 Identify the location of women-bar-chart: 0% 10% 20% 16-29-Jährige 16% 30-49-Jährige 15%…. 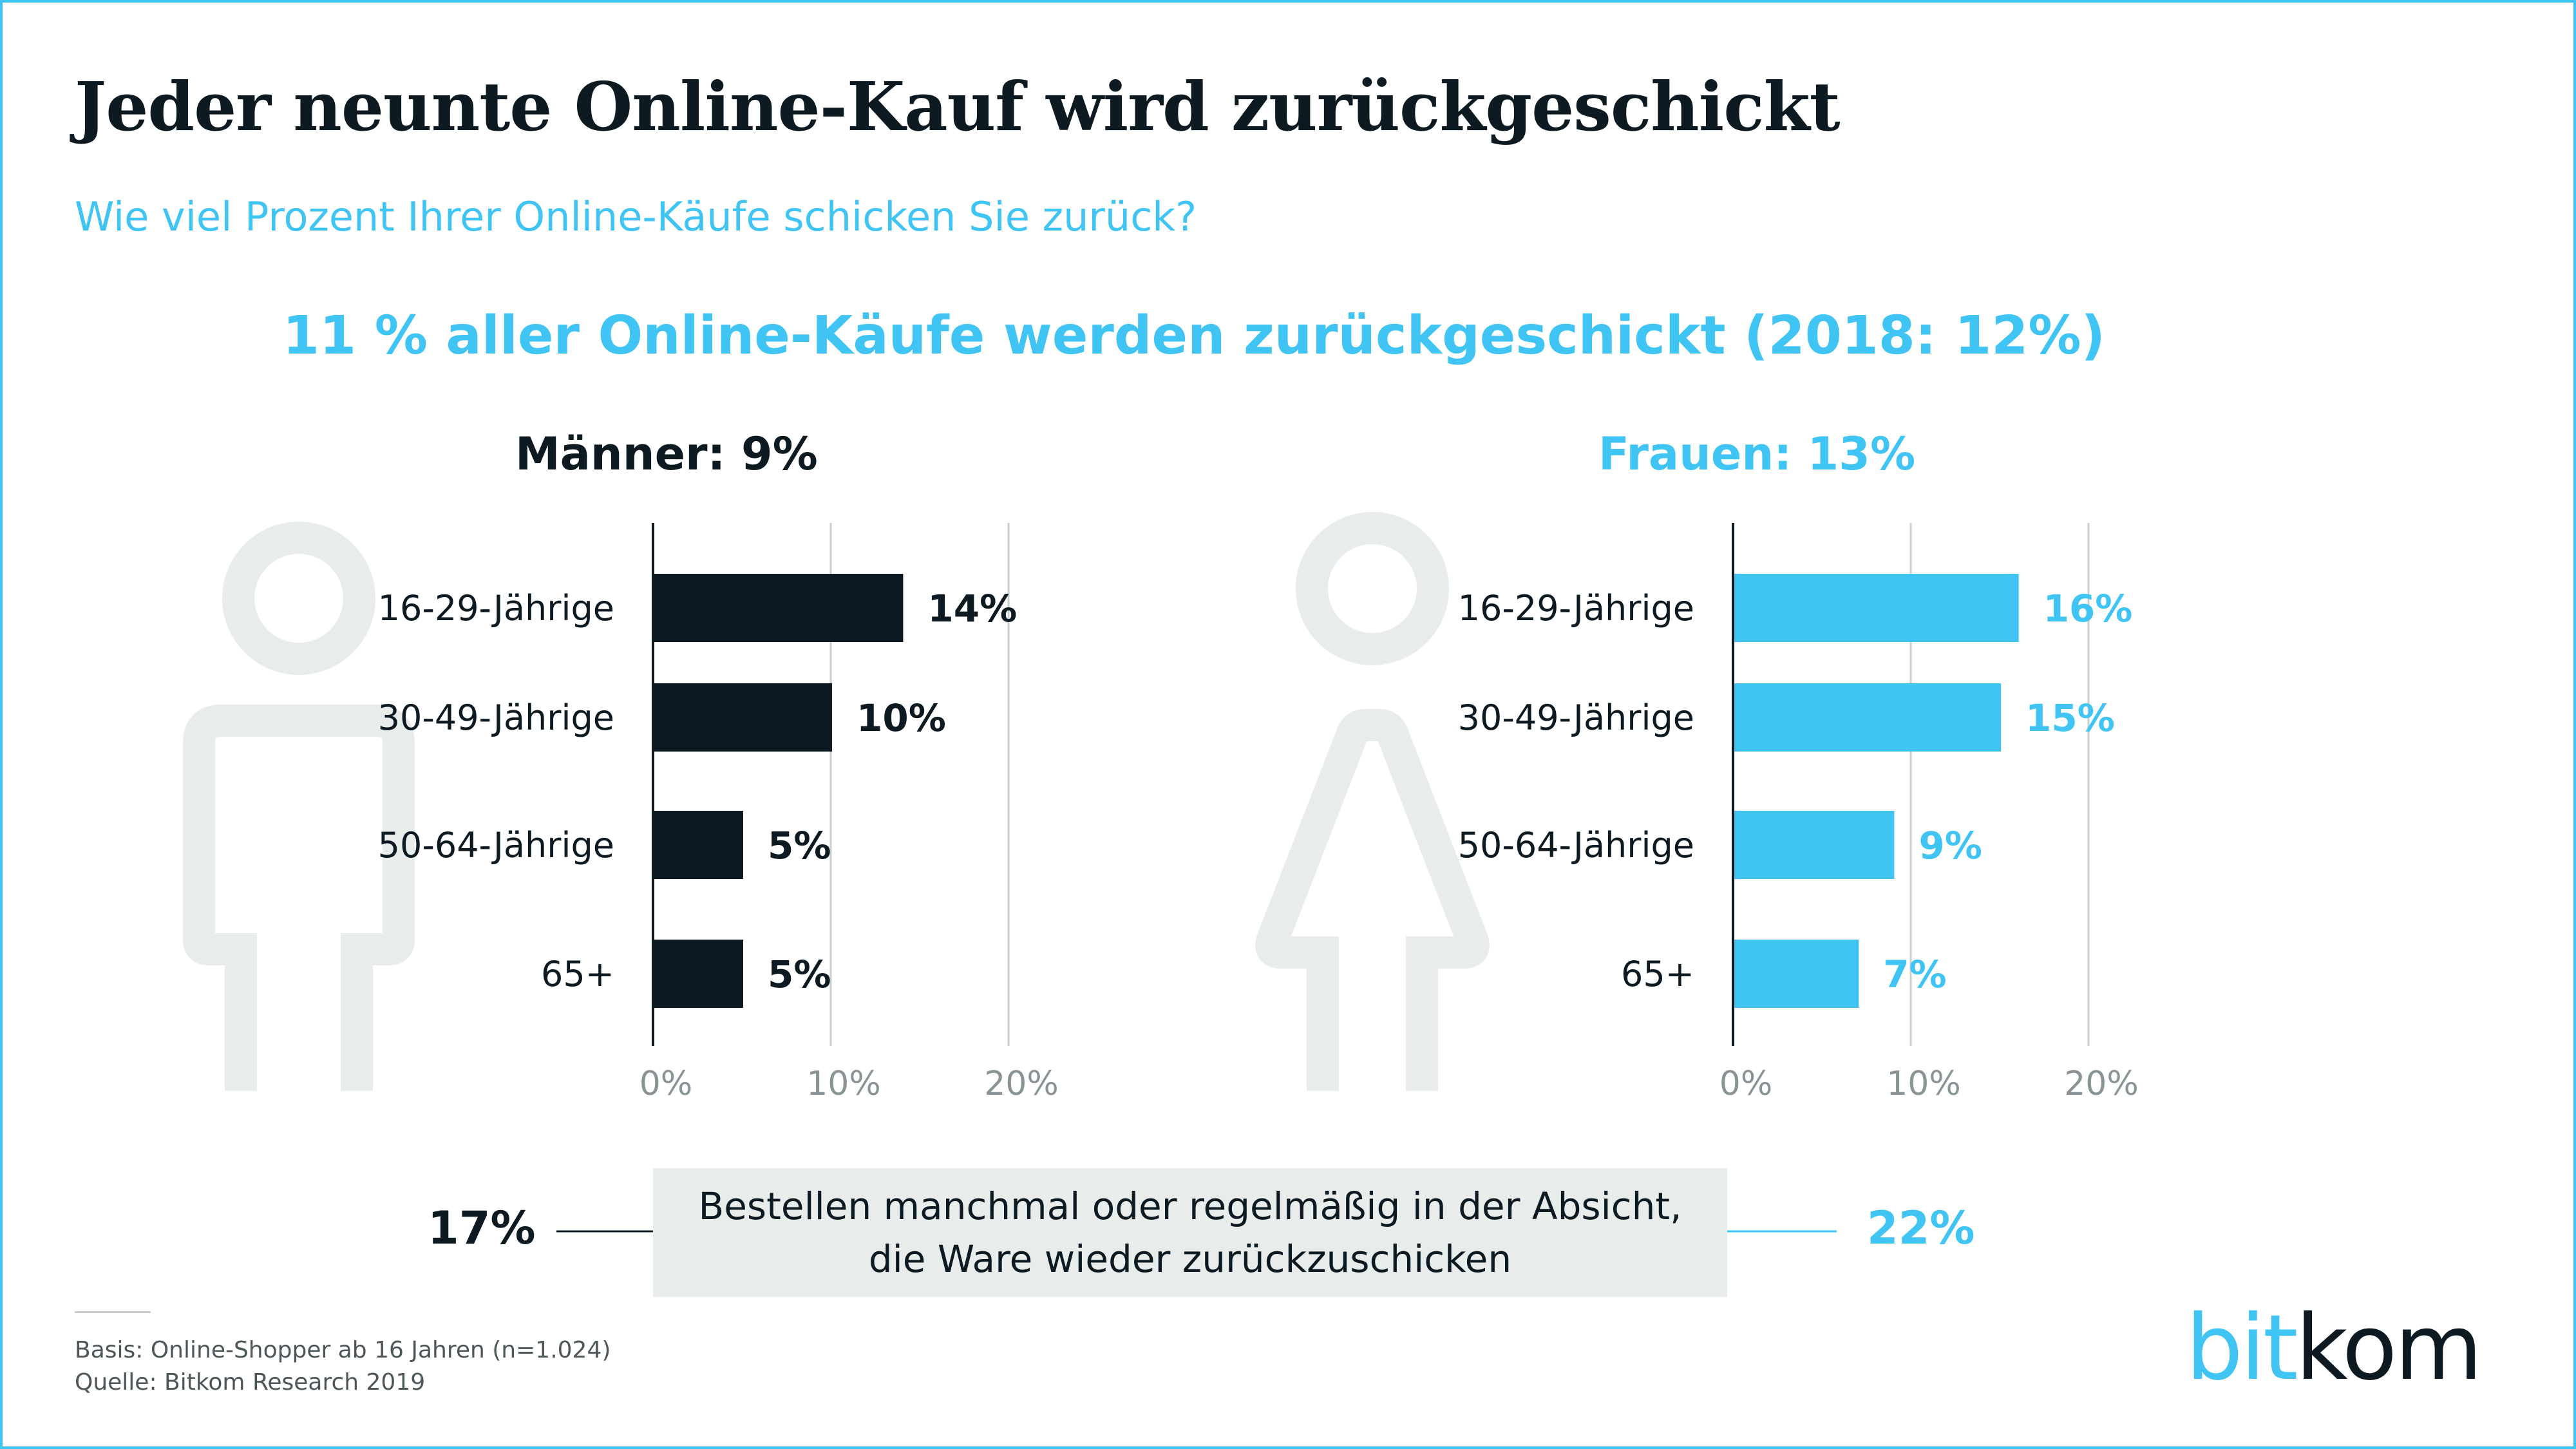
(1799, 813).